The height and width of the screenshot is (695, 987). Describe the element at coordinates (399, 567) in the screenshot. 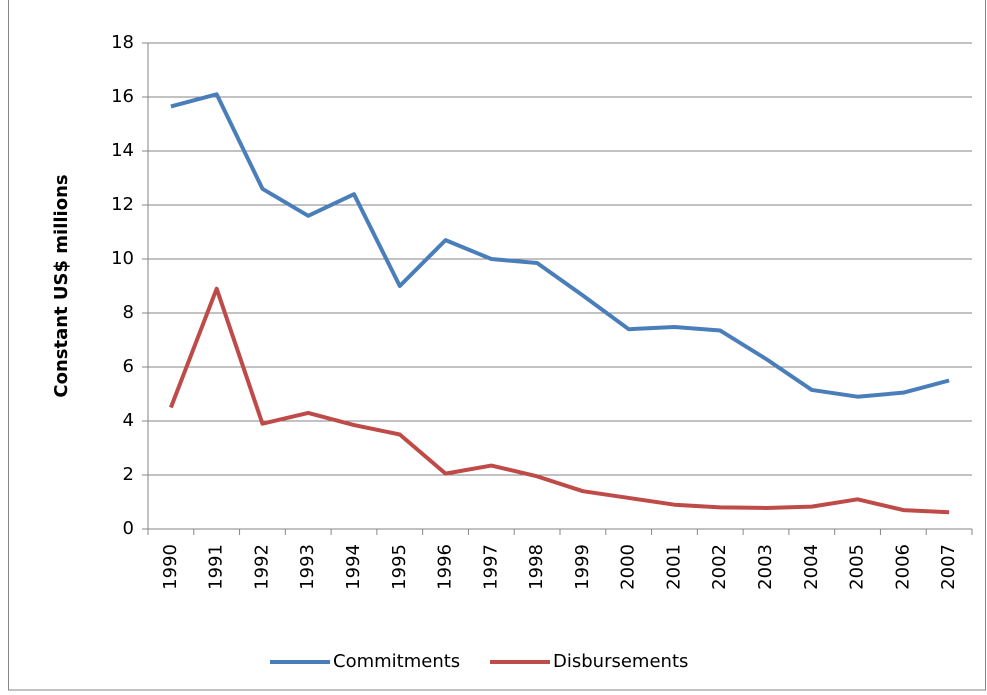

I see `x-tick-label: 1995` at that location.